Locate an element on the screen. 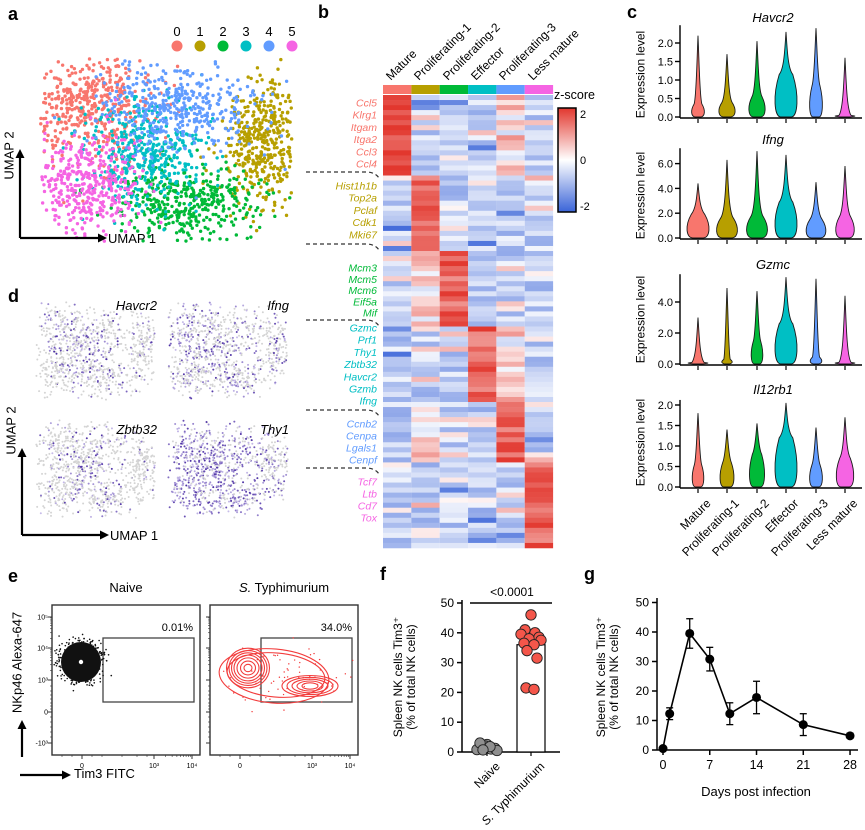 The height and width of the screenshot is (830, 865). feature-plots is located at coordinates (162, 410).